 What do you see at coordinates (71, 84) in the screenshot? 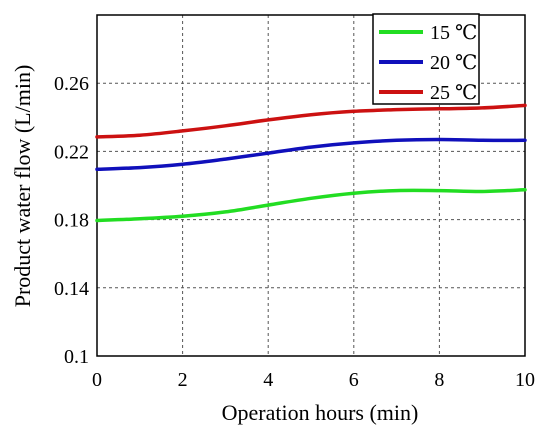
I see `y-tick-label: 0.26` at bounding box center [71, 84].